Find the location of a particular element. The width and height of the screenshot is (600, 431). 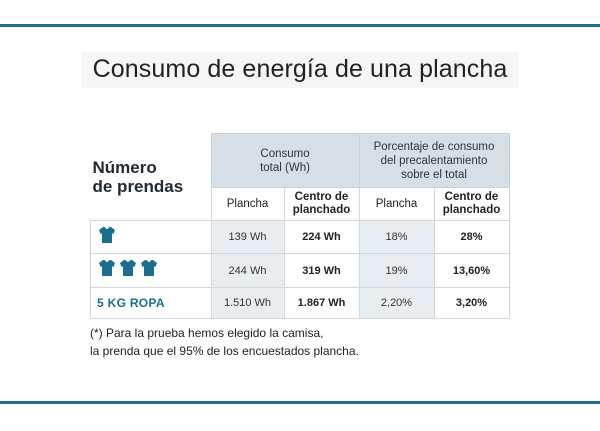

cell-2-1: 244 Wh is located at coordinates (247, 270).